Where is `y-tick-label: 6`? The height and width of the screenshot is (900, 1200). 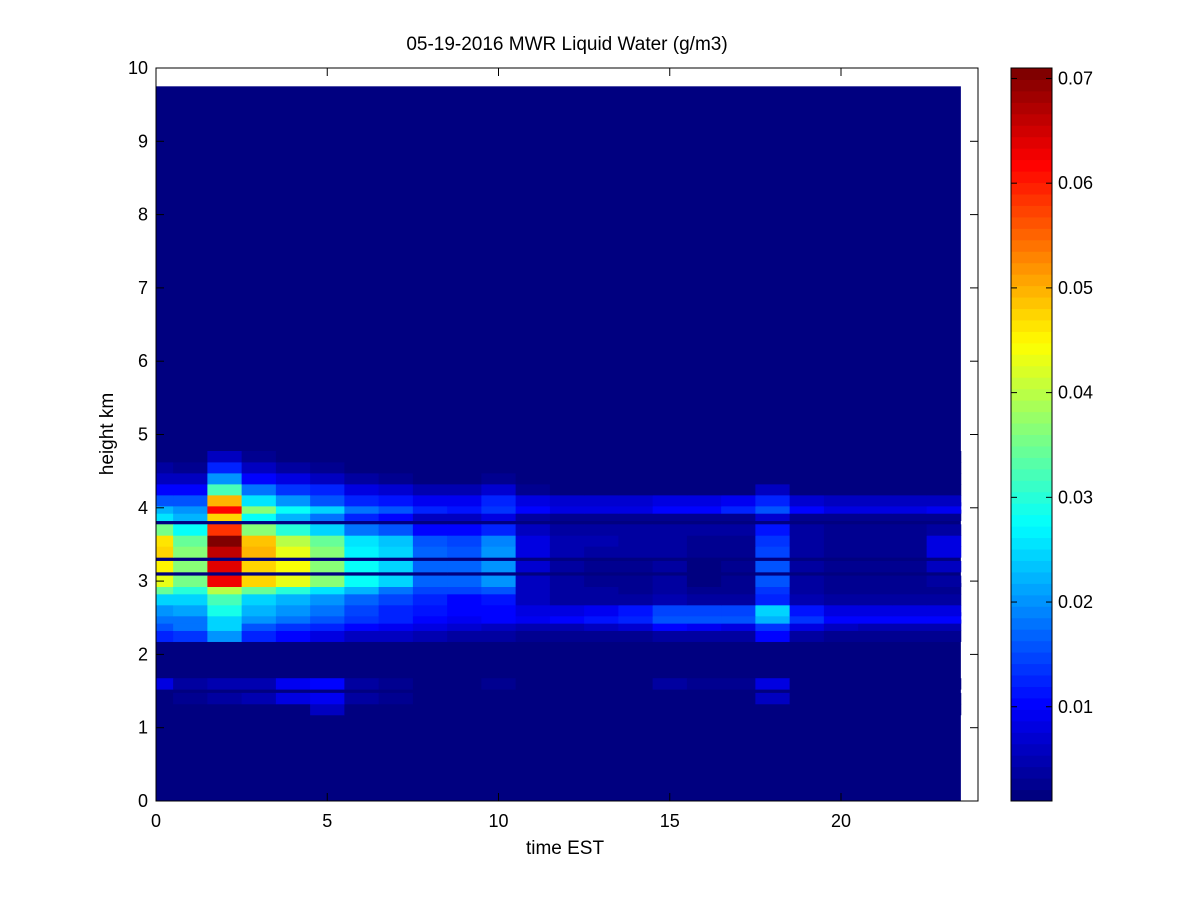 y-tick-label: 6 is located at coordinates (143, 361).